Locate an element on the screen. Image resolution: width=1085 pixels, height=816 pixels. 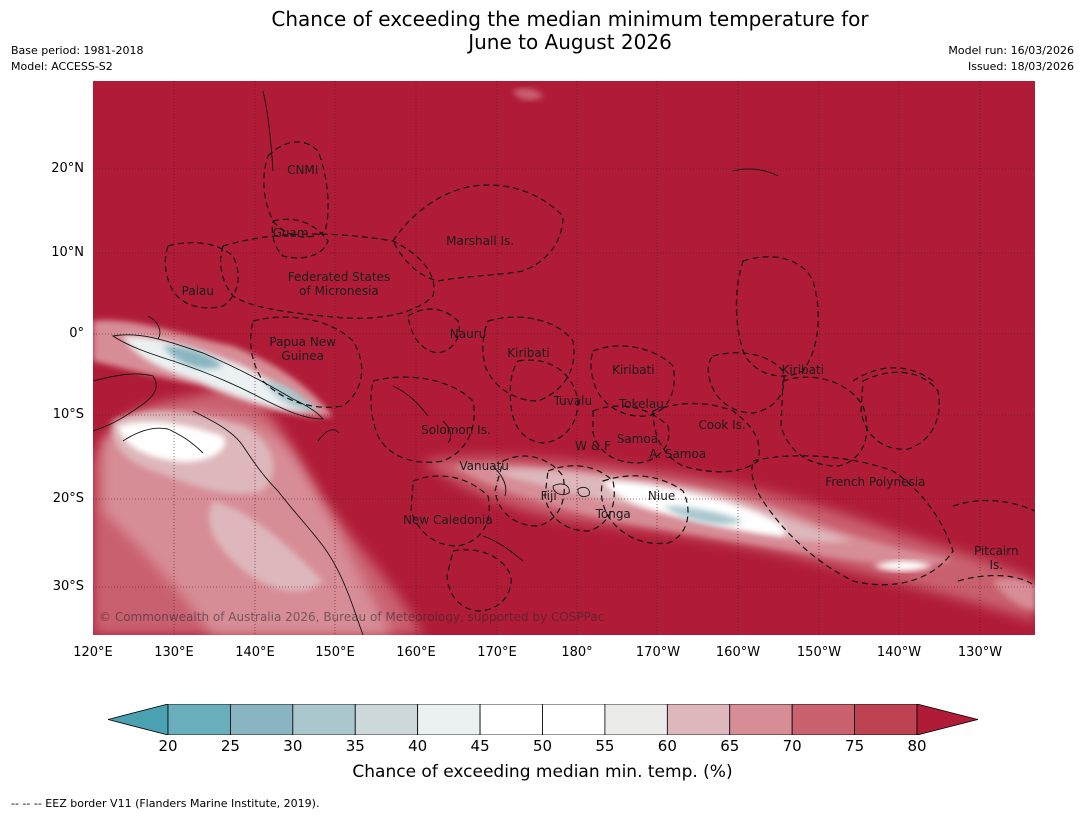
base-period: Base period: 1981-2018 is located at coordinates (77, 50).